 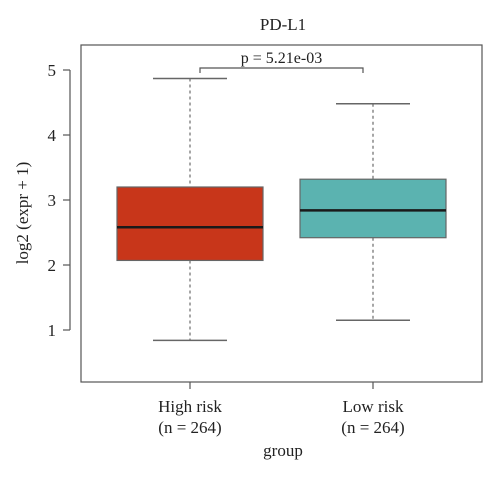 I want to click on x-tick-label: Low risk, so click(x=373, y=406).